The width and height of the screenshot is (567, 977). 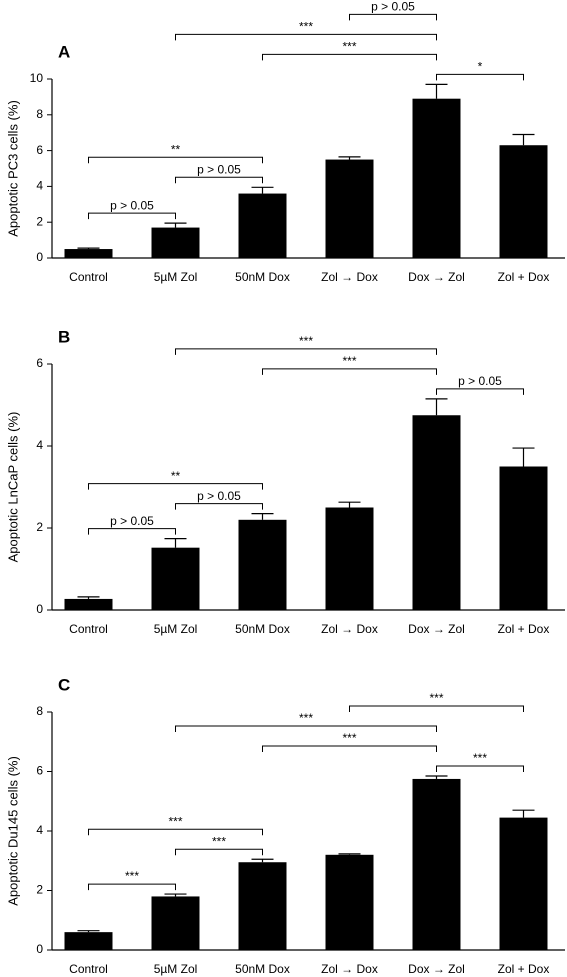 I want to click on y-axis-label: Apoptotic Du145 cells (%), so click(x=12, y=831).